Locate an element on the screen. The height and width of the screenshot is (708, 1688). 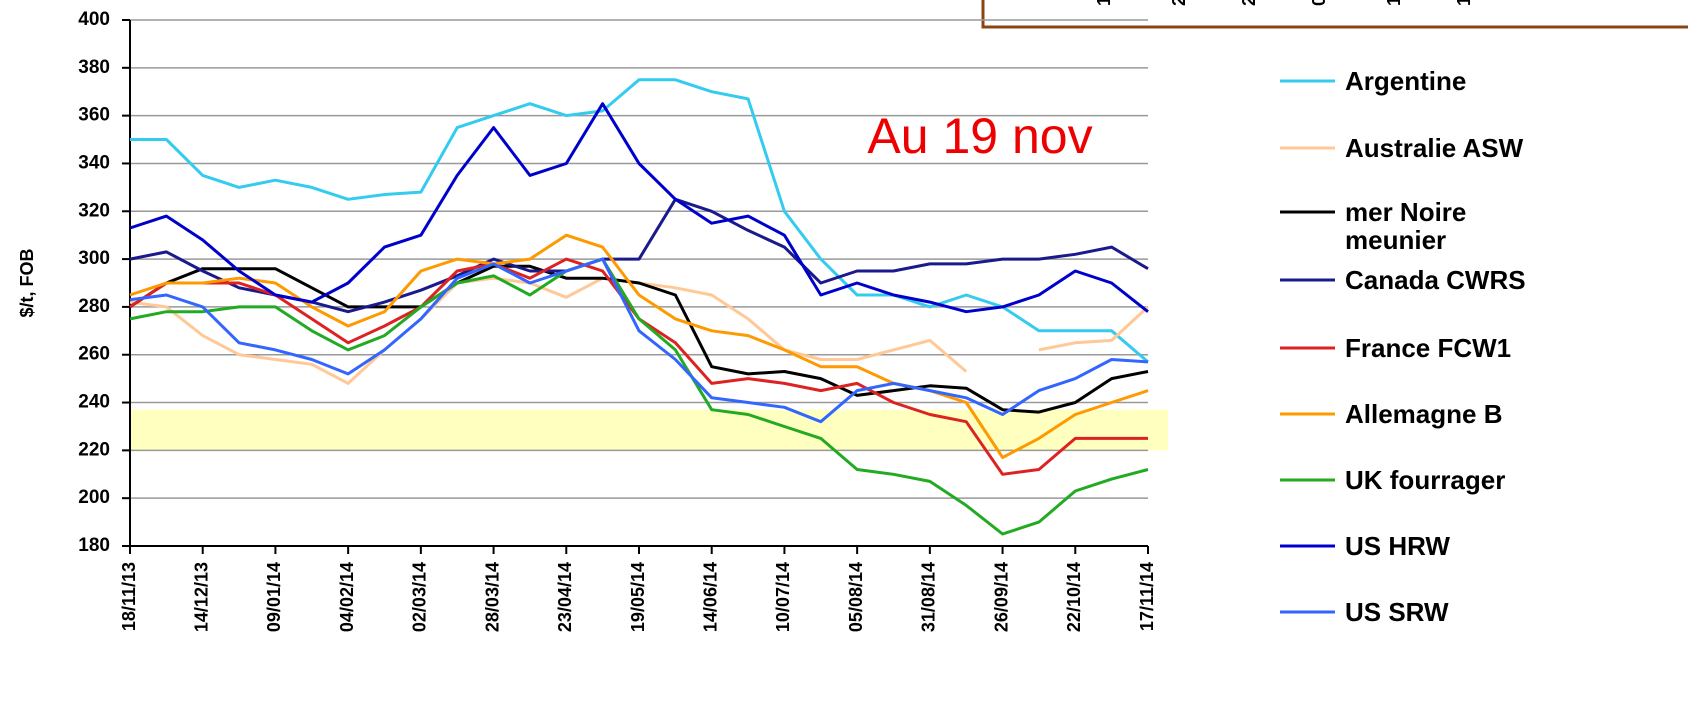
x-tick-label: 26/09/14 is located at coordinates (1001, 597).